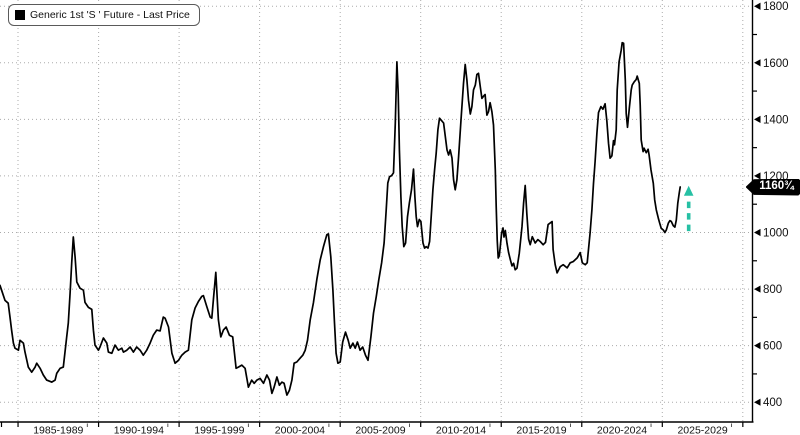 The height and width of the screenshot is (435, 800). I want to click on legend-box: Generic 1st 'S ' Future - Last Price, so click(104, 15).